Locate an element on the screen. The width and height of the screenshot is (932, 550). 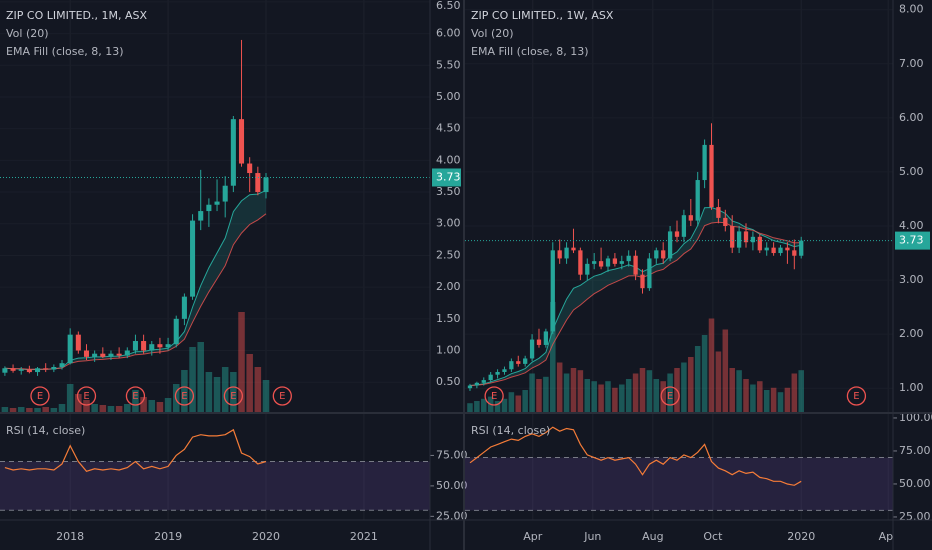
ema-line is located at coordinates (135, 291).